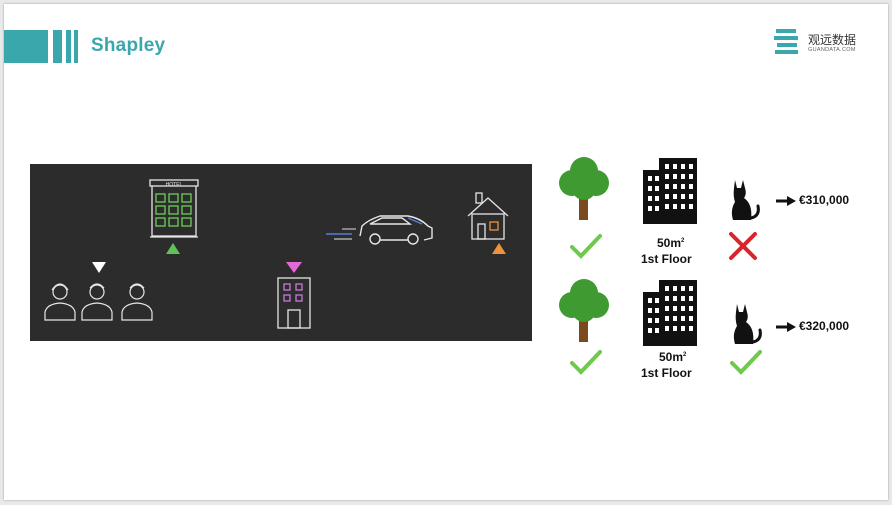  Describe the element at coordinates (743, 246) in the screenshot. I see `cross-icon` at that location.